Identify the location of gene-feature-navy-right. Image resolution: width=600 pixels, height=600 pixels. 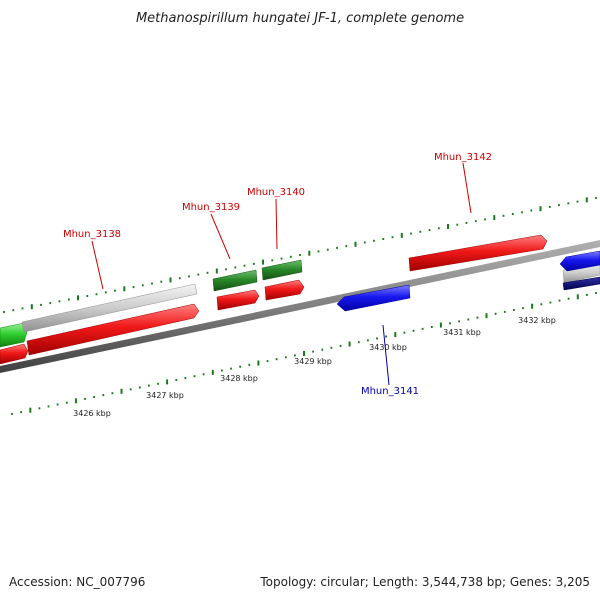
(581, 283).